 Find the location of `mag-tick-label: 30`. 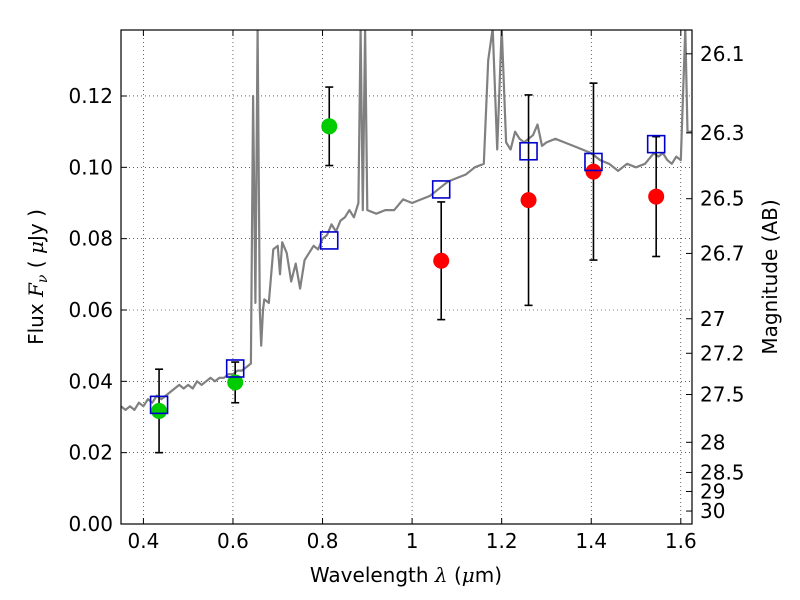

mag-tick-label: 30 is located at coordinates (712, 511).